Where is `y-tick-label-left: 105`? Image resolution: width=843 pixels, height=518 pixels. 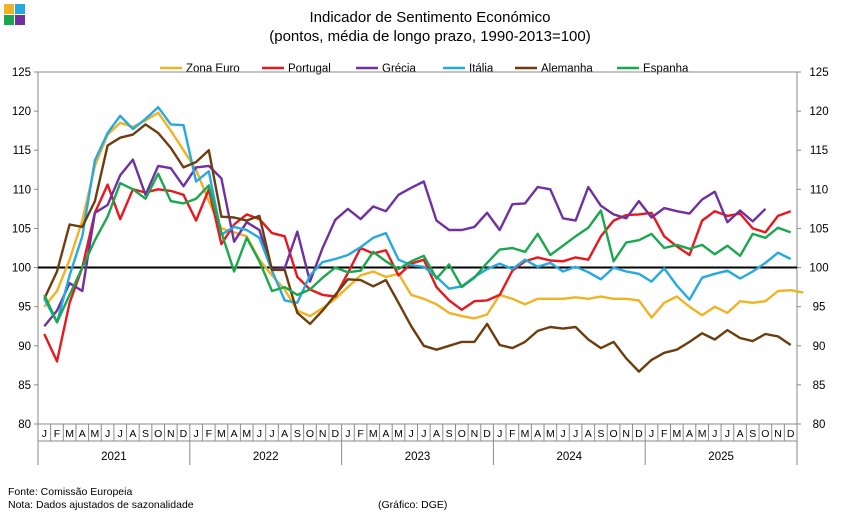
y-tick-label-left: 105 is located at coordinates (21, 229).